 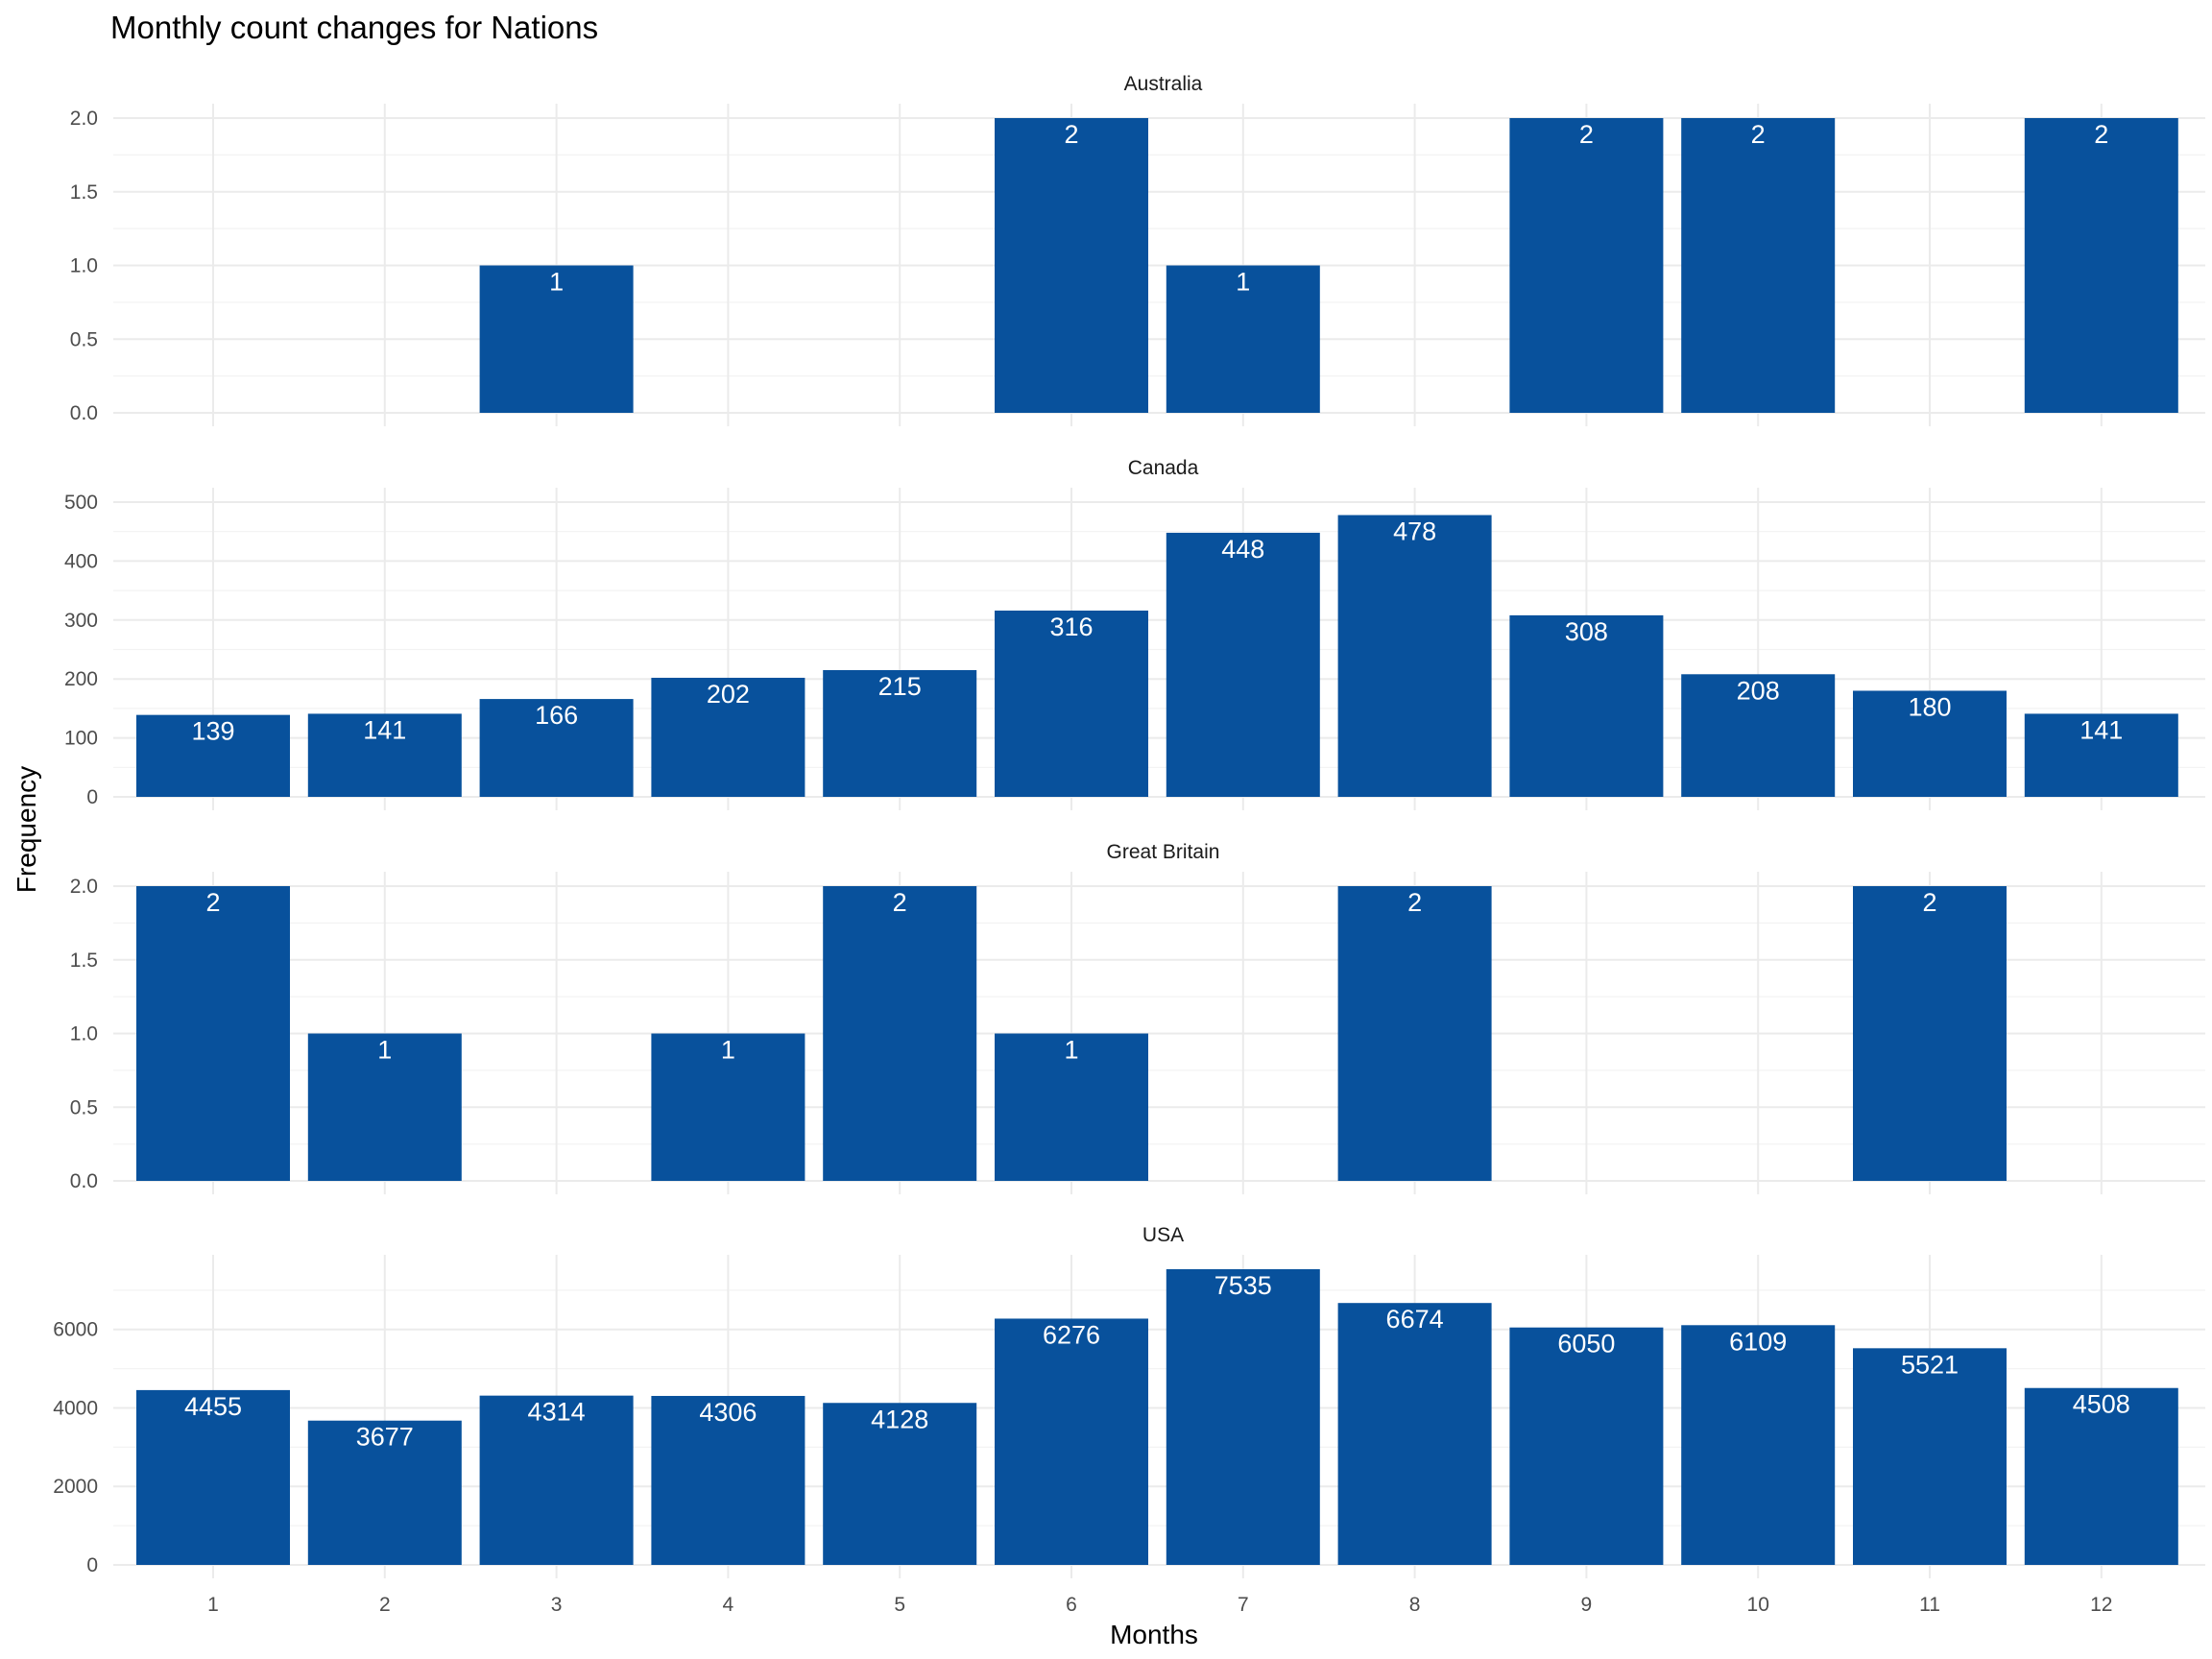 What do you see at coordinates (1414, 531) in the screenshot?
I see `bar-data-label: 478` at bounding box center [1414, 531].